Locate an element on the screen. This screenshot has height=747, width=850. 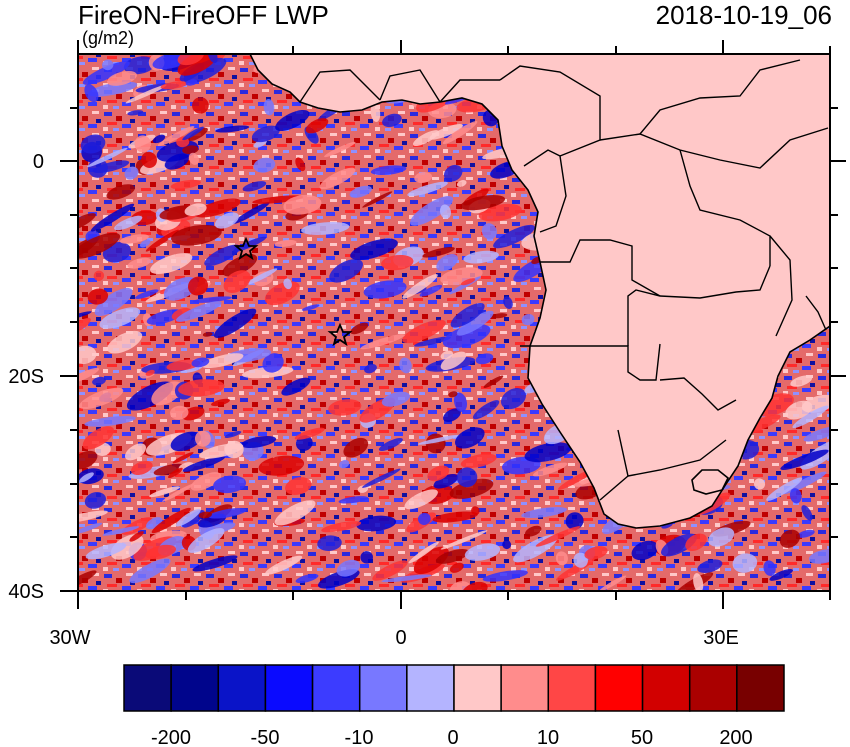
coast-line-east is located at coordinates (816, 313).